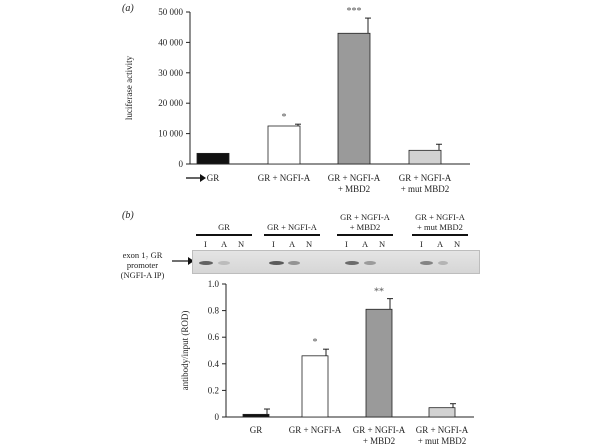 Image resolution: width=600 pixels, height=447 pixels. I want to click on gel-row-label-line: promoter, so click(142, 265).